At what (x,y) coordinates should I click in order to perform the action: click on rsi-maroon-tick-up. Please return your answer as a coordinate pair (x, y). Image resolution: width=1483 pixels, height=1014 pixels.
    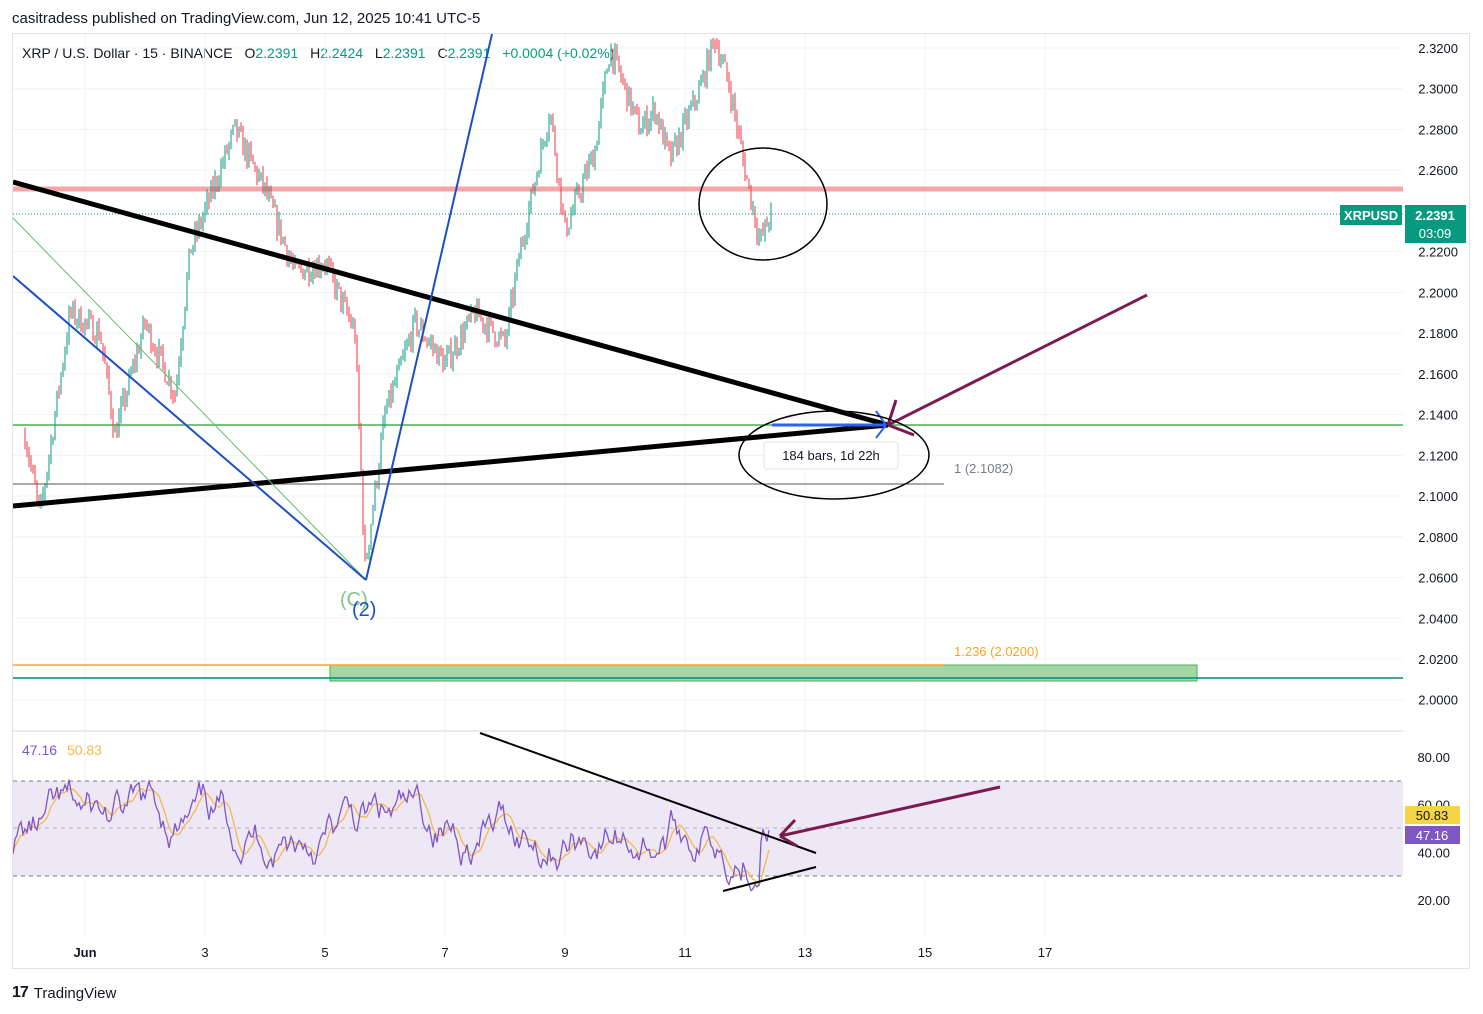
    Looking at the image, I should click on (787, 828).